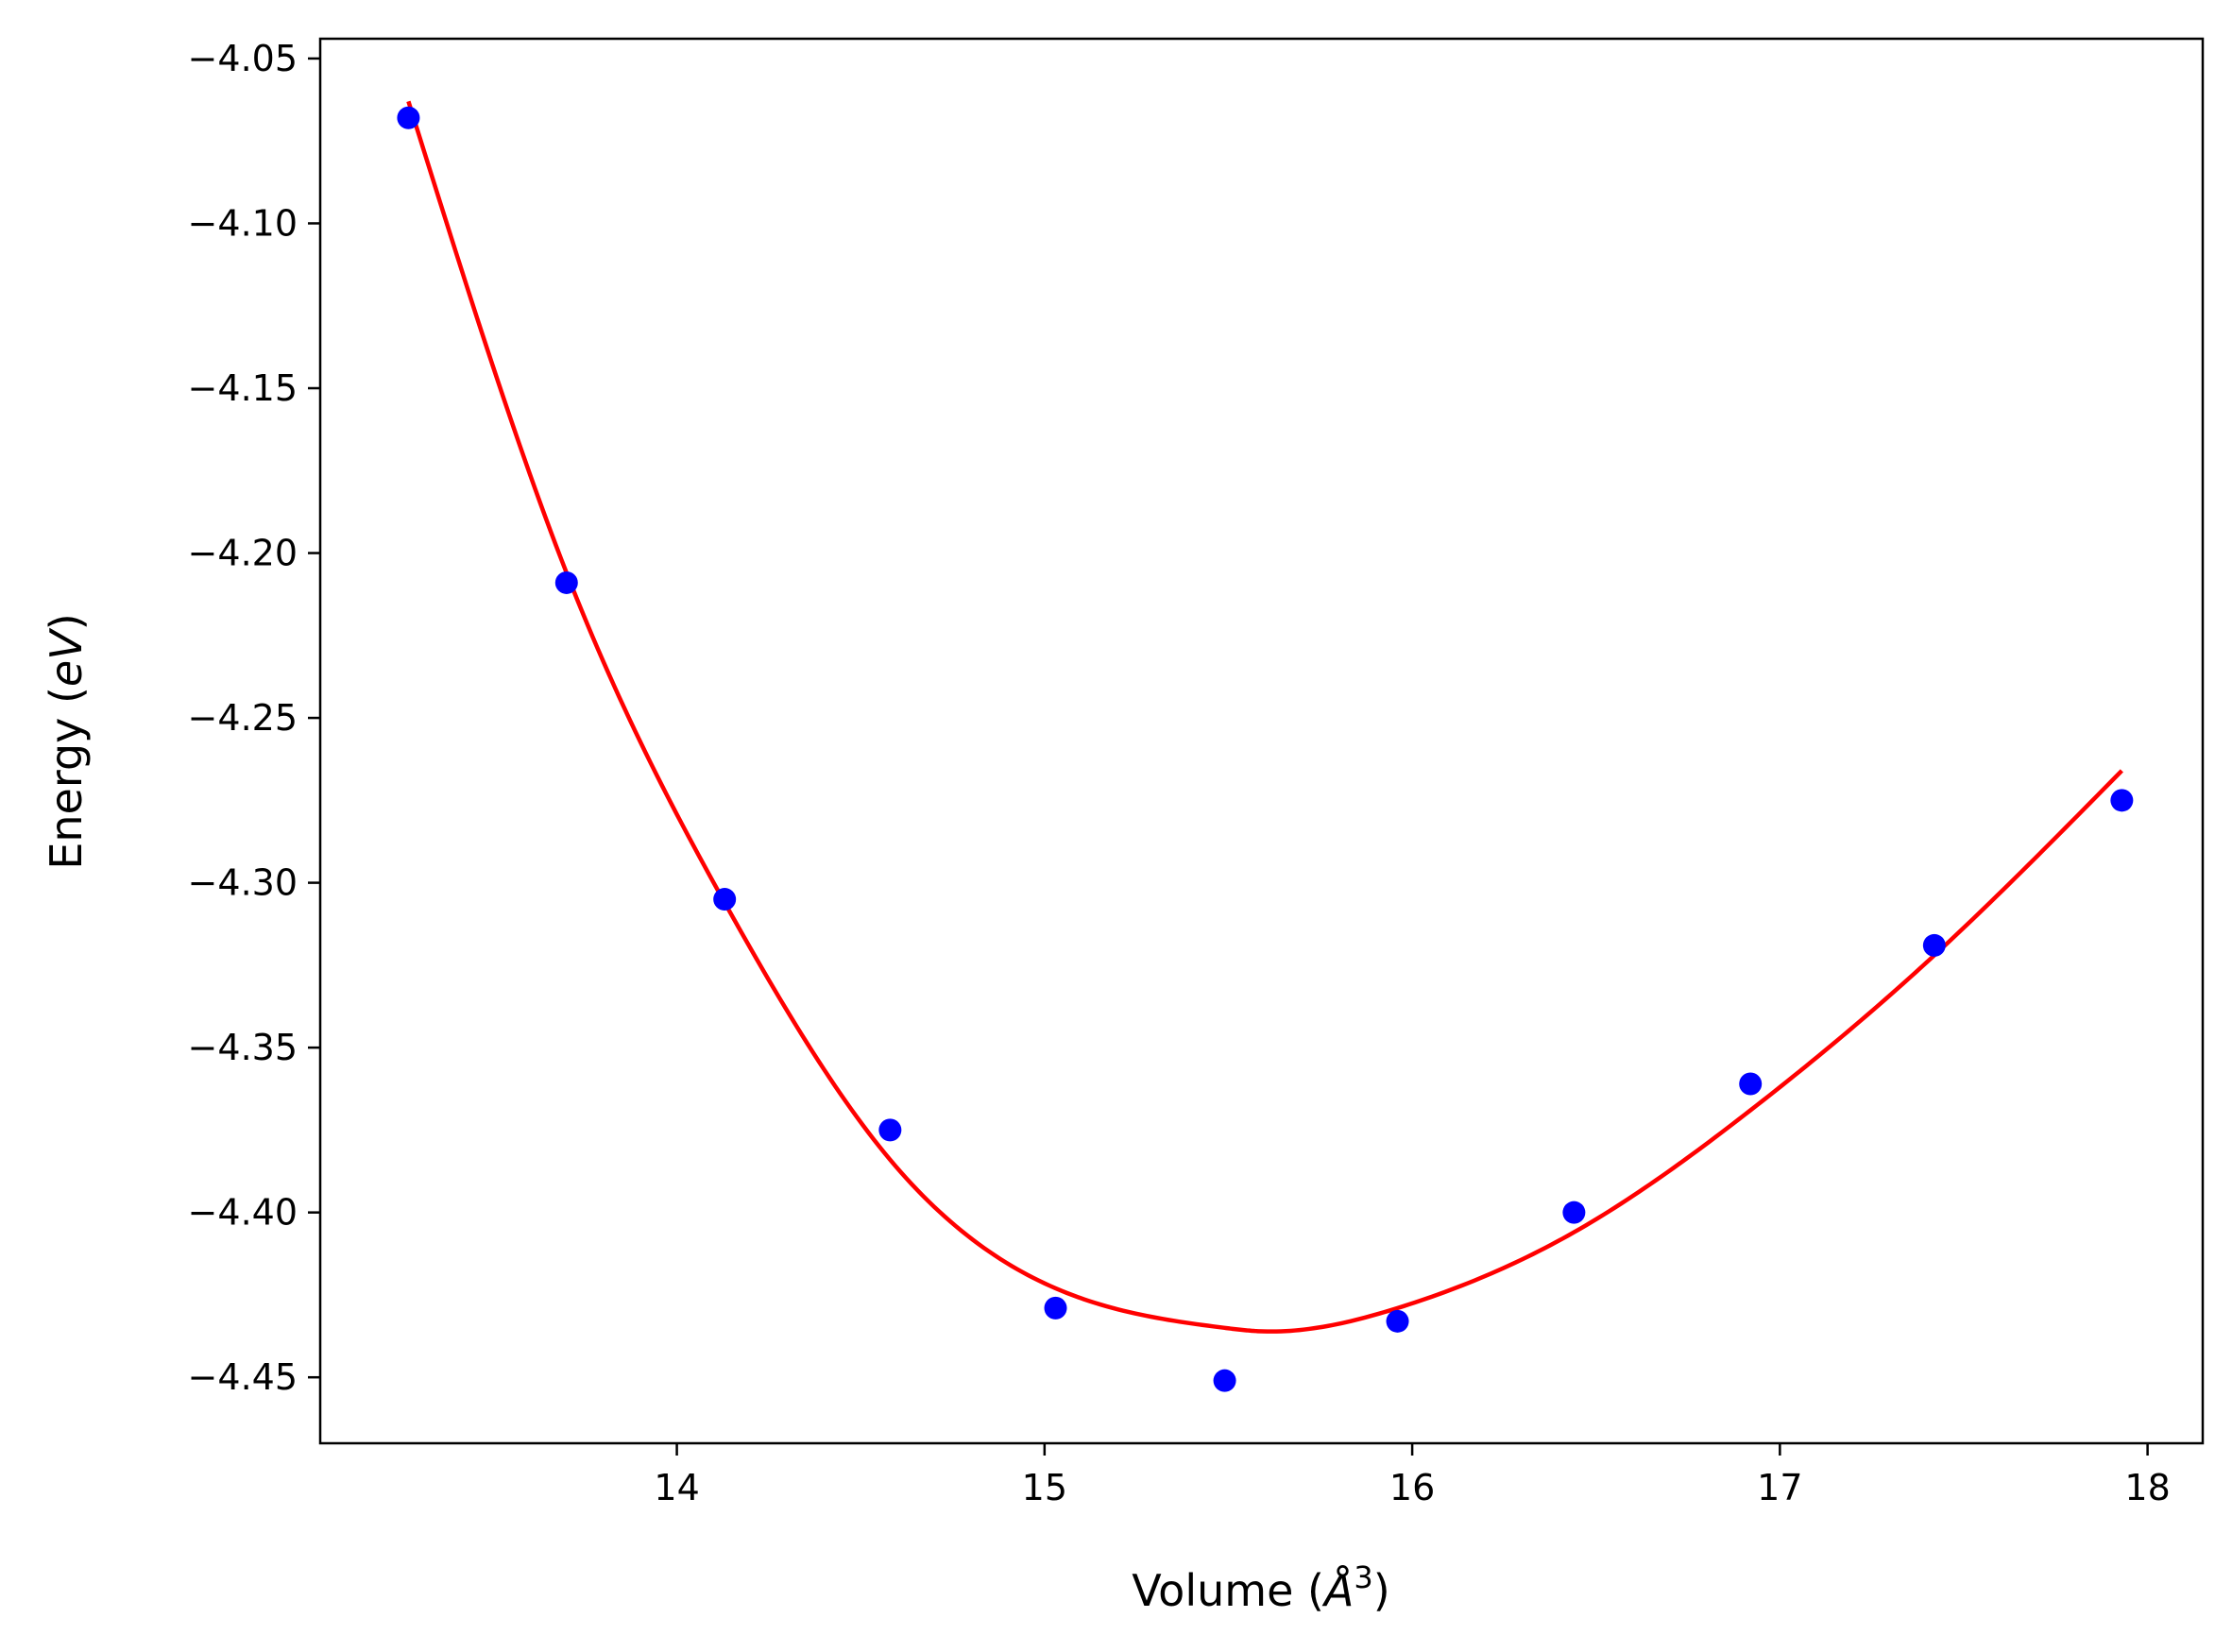 The width and height of the screenshot is (2232, 1652). Describe the element at coordinates (243, 883) in the screenshot. I see `y-tick-label: −4.30` at that location.